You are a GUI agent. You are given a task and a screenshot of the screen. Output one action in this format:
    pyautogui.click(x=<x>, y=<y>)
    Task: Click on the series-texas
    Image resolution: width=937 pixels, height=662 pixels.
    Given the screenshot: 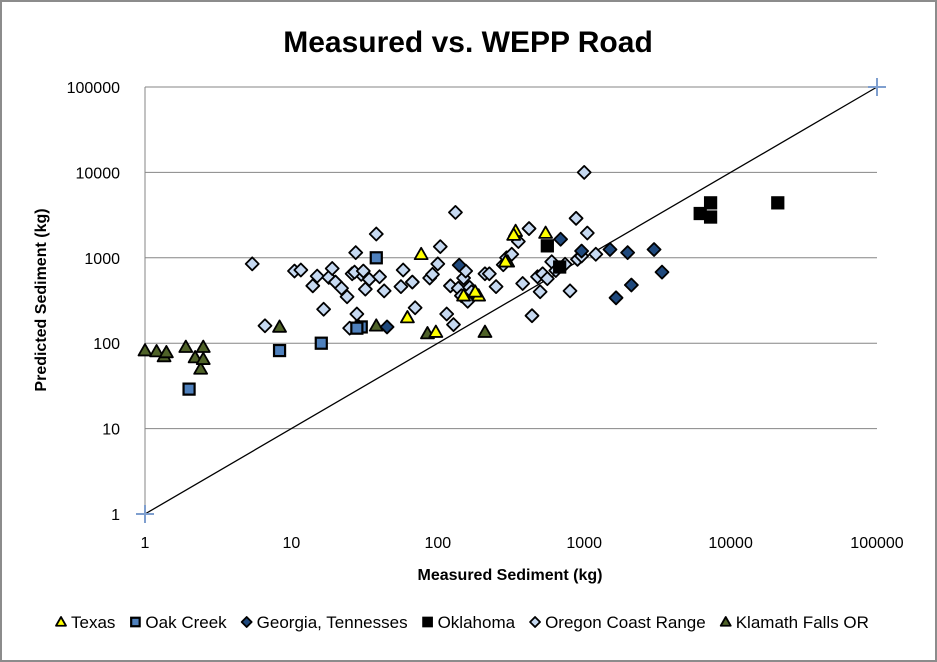 What is the action you would take?
    pyautogui.click(x=477, y=280)
    